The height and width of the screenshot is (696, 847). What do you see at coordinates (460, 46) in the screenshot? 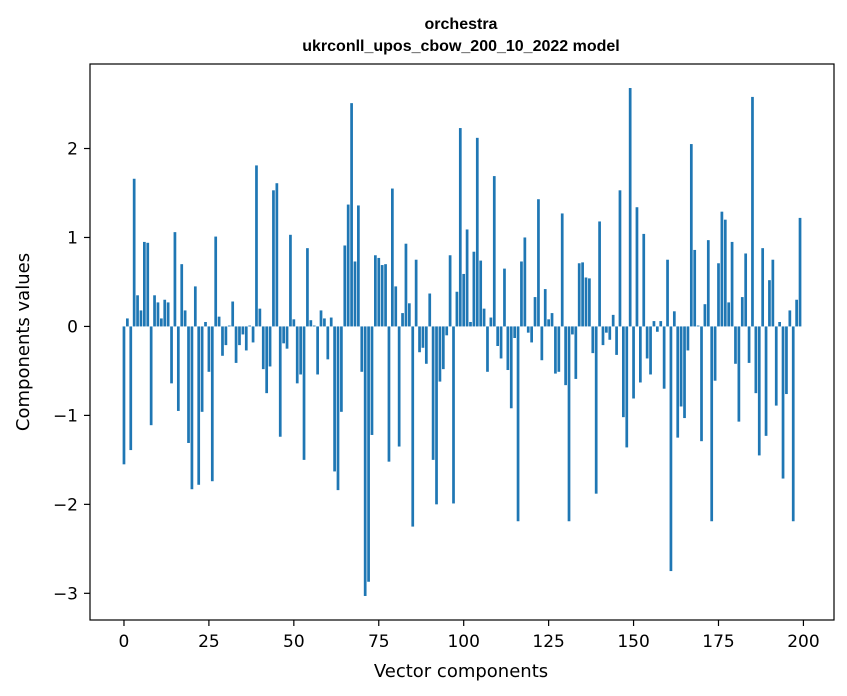
I see `chart-subtitle: ukrconll_upos_cbow_200_10_2022 model` at bounding box center [460, 46].